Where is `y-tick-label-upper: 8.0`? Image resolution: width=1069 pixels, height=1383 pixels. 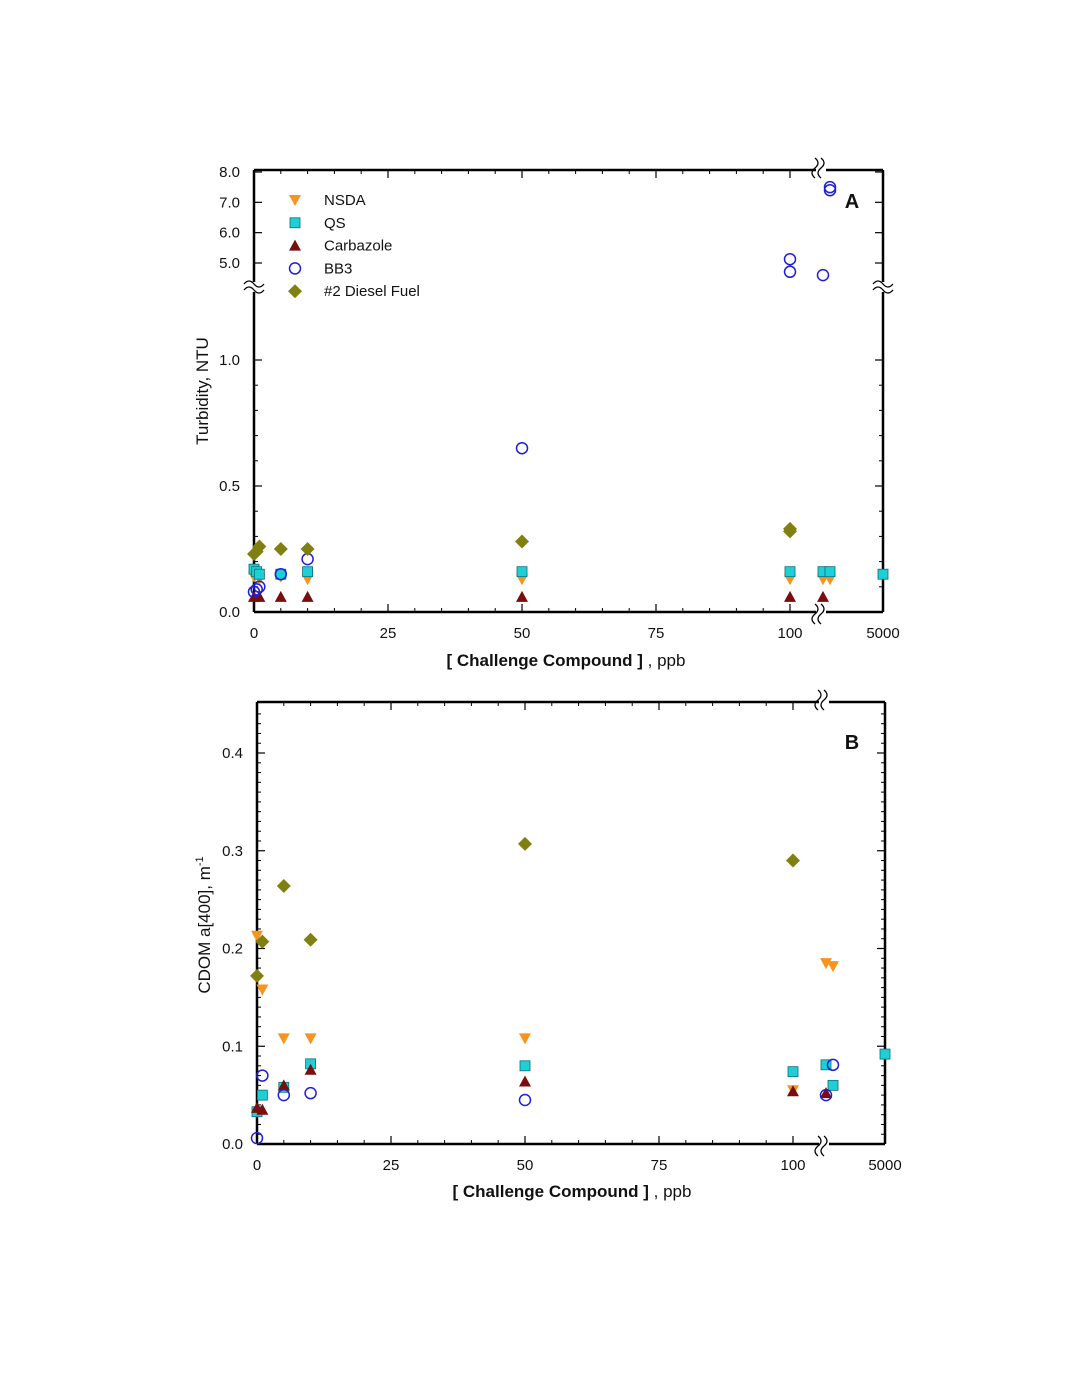
y-tick-label-upper: 8.0 is located at coordinates (229, 172).